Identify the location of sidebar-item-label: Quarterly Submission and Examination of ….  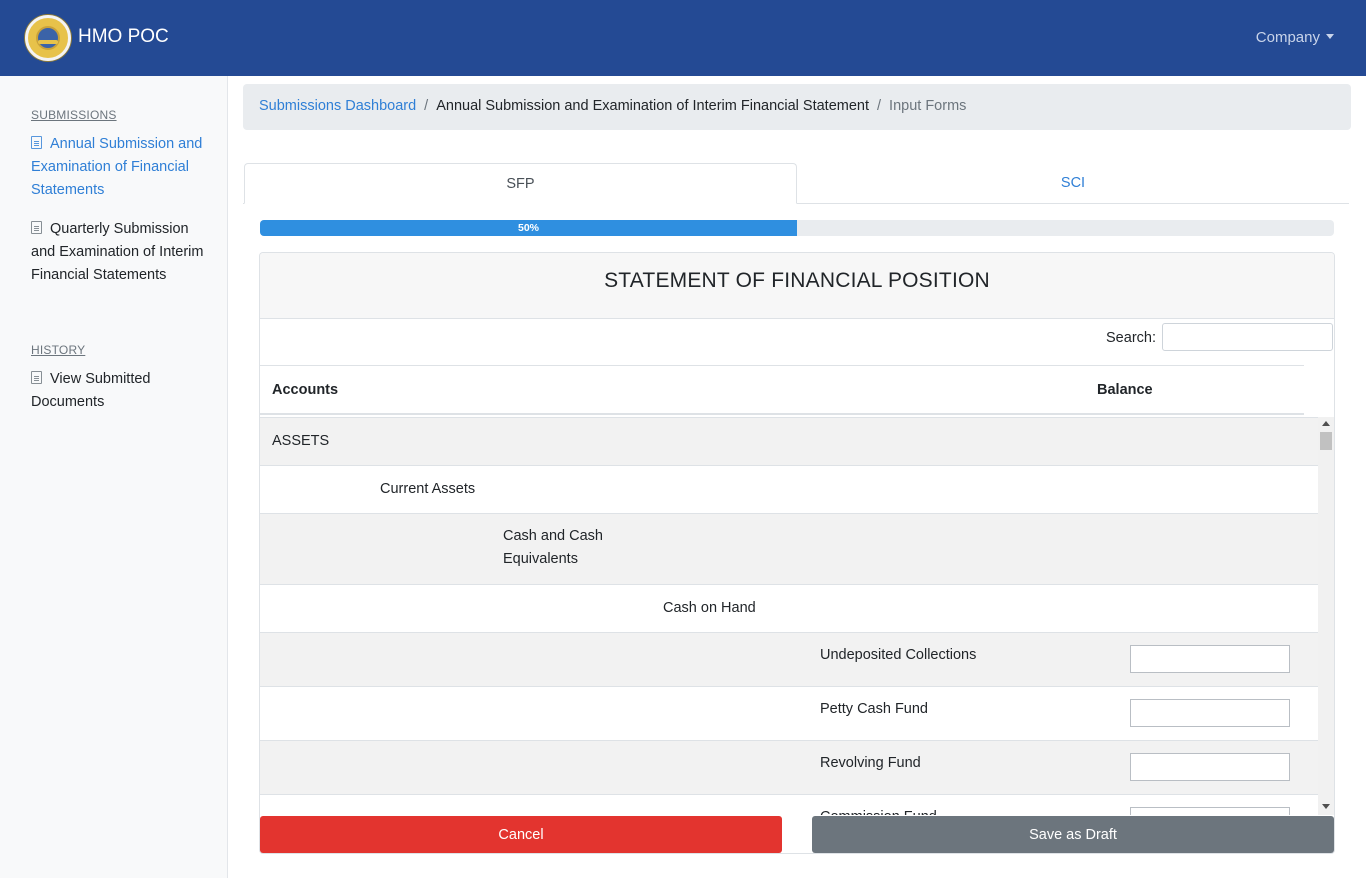
(117, 252).